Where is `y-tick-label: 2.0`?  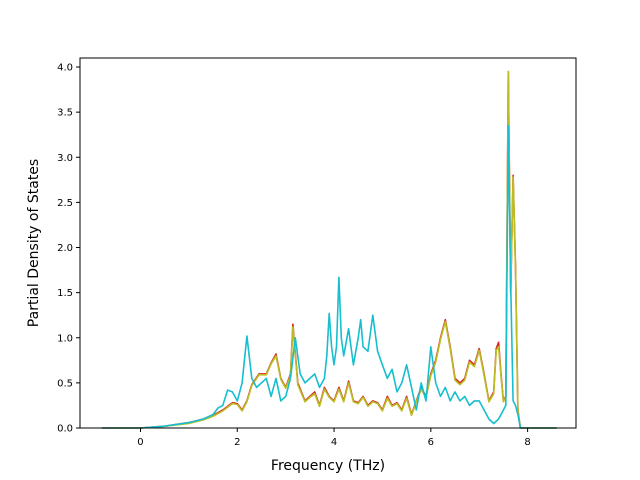
y-tick-label: 2.0 is located at coordinates (65, 248).